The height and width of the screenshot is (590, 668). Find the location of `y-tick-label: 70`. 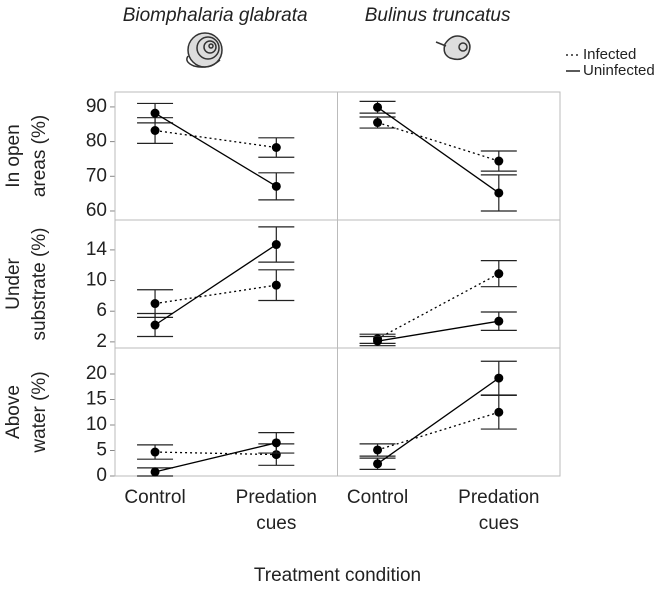

y-tick-label: 70 is located at coordinates (96, 175).